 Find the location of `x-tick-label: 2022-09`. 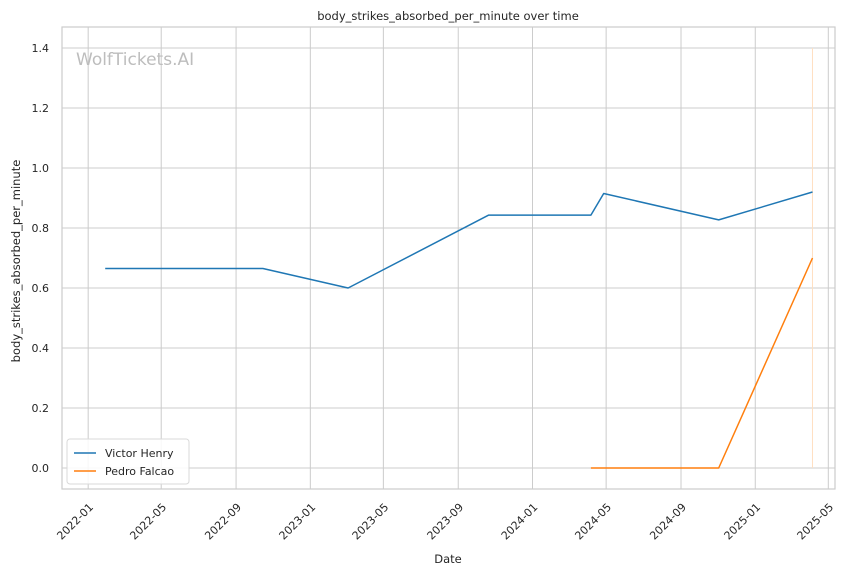

x-tick-label: 2022-09 is located at coordinates (223, 522).